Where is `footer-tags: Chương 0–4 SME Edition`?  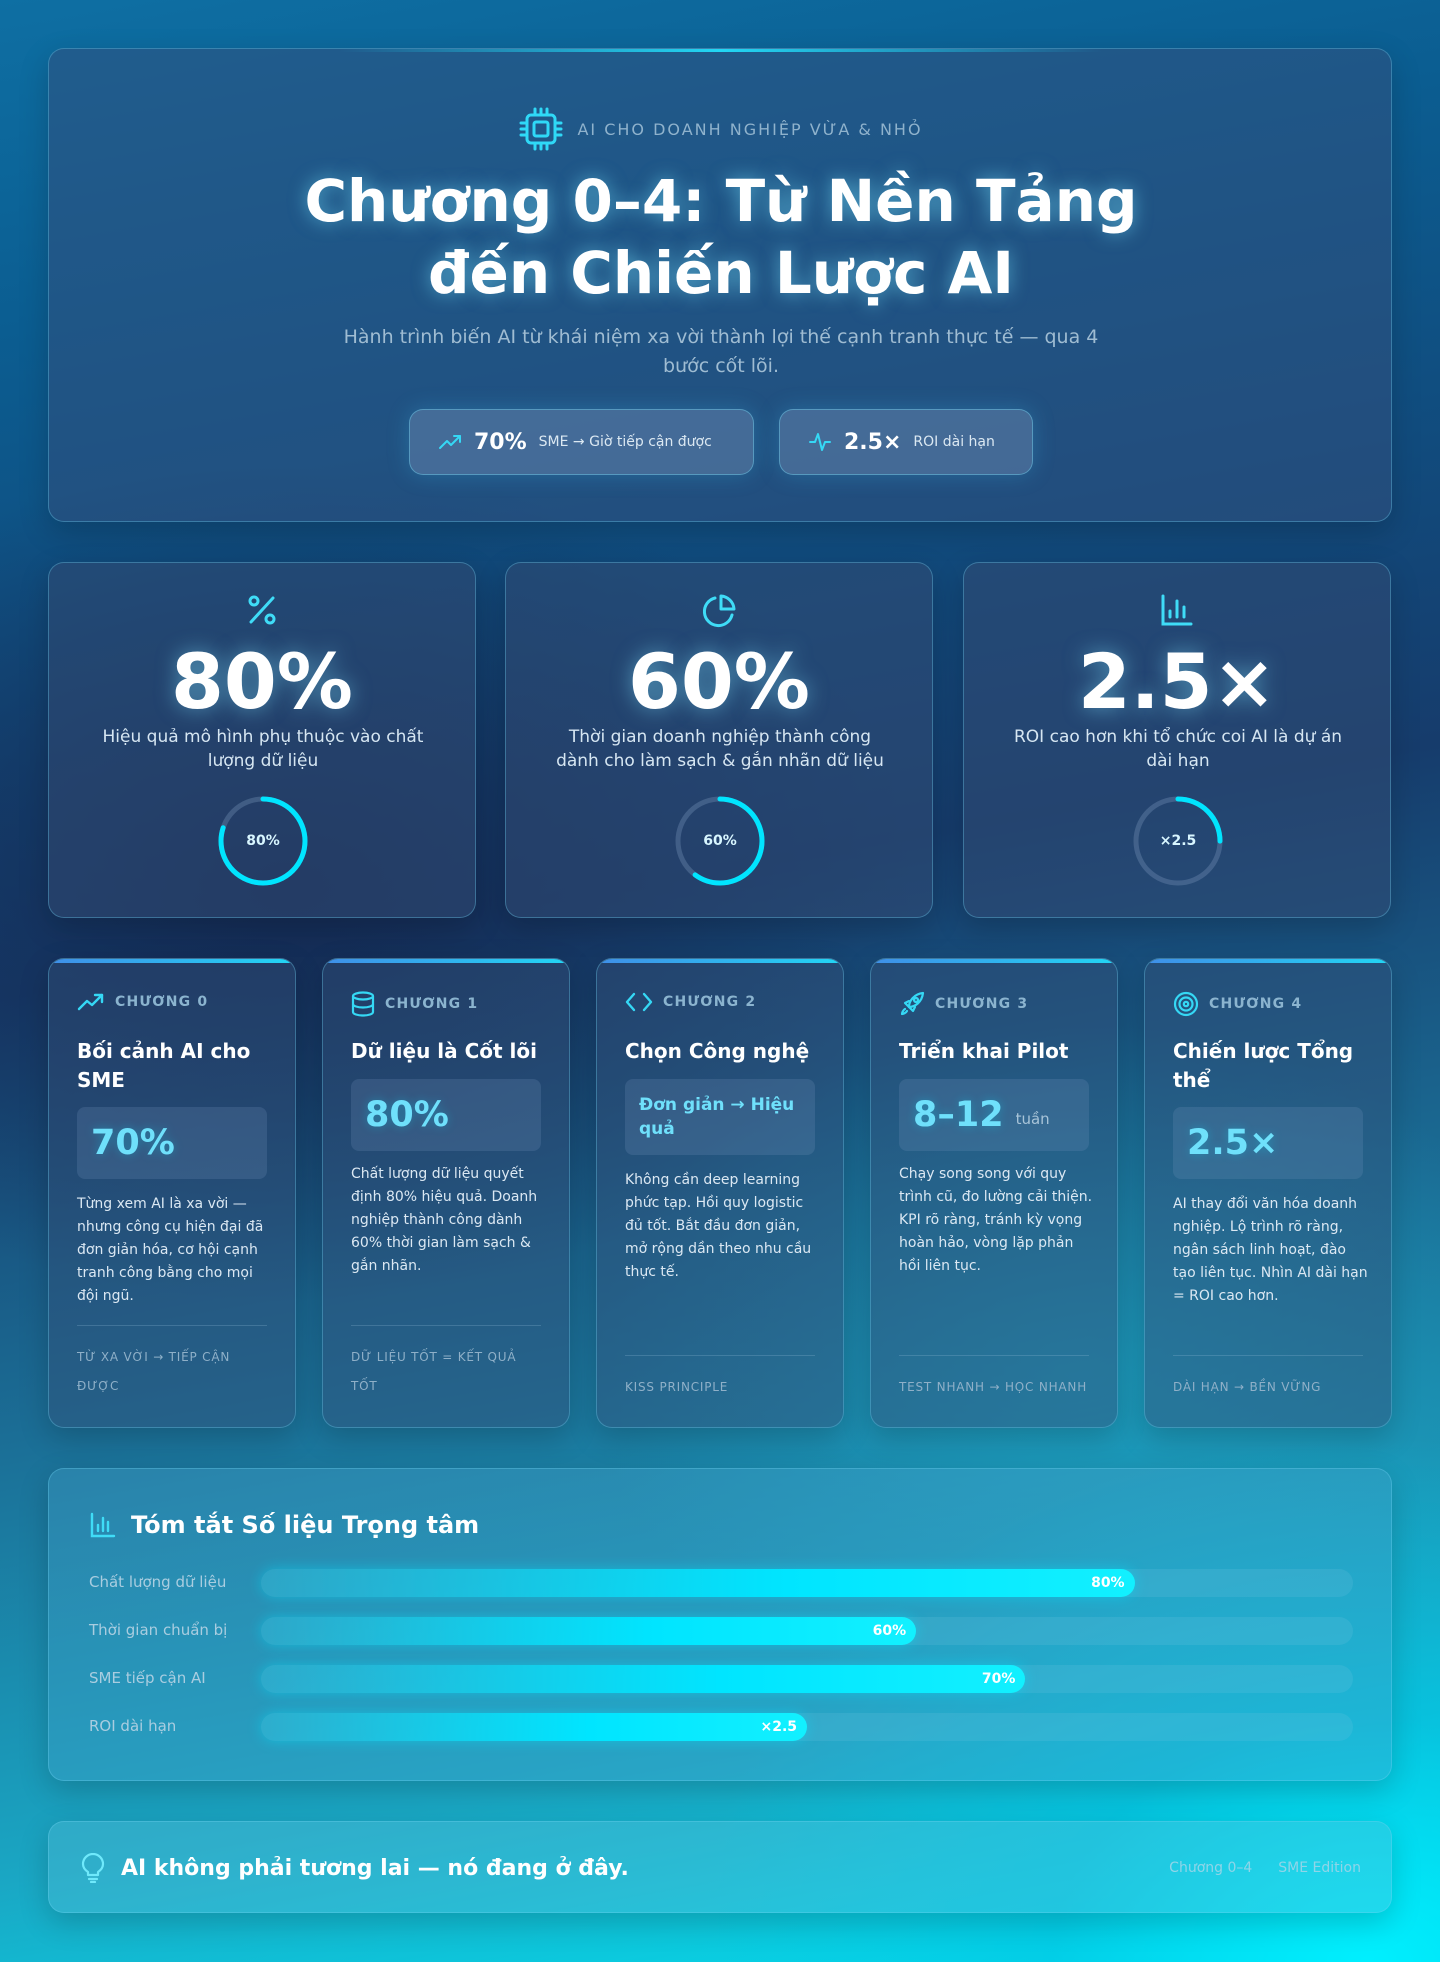 footer-tags: Chương 0–4 SME Edition is located at coordinates (1265, 1868).